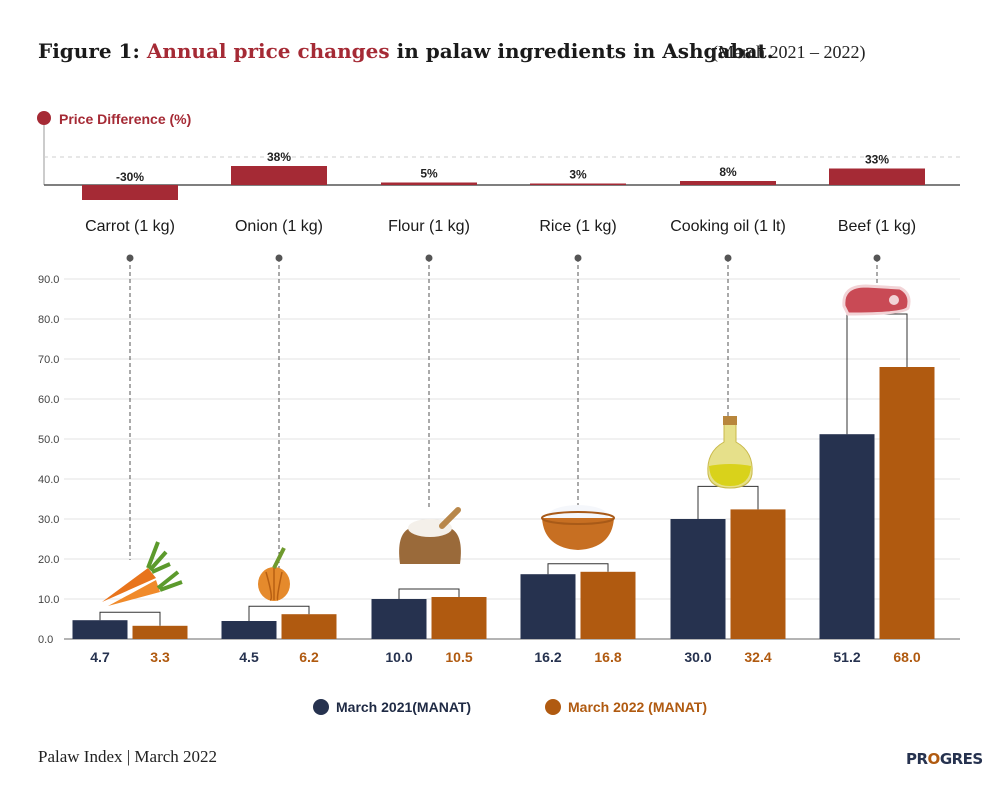  What do you see at coordinates (279, 157) in the screenshot?
I see `diff-label: 38%` at bounding box center [279, 157].